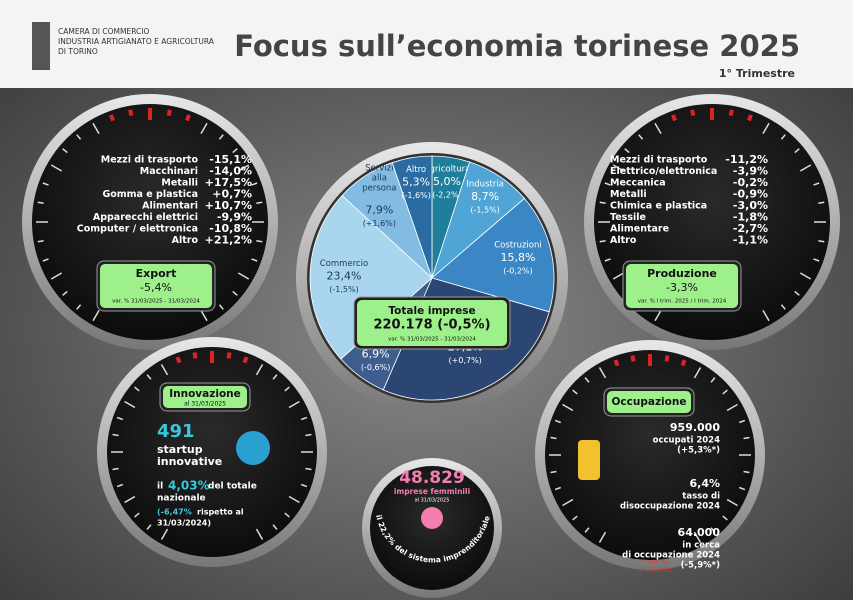 This screenshot has width=853, height=604. Describe the element at coordinates (379, 223) in the screenshot. I see `pie-change: (+1,6%)` at that location.